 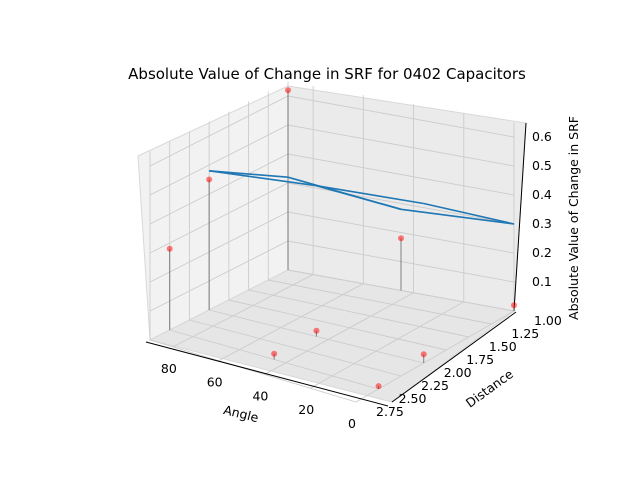 What do you see at coordinates (525, 333) in the screenshot?
I see `distance-tick-label: 1.25` at bounding box center [525, 333].